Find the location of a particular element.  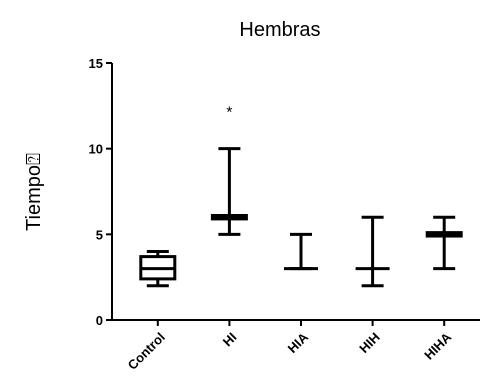

y-tick-label: 0 is located at coordinates (99, 320).